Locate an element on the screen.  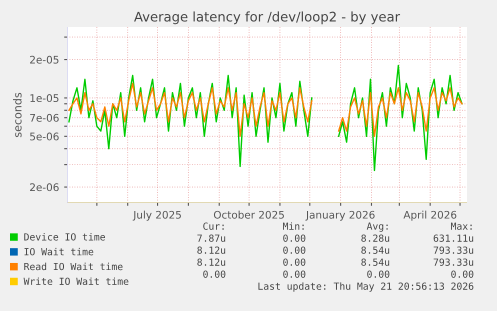
x-tick-label: April 2026 is located at coordinates (429, 215).